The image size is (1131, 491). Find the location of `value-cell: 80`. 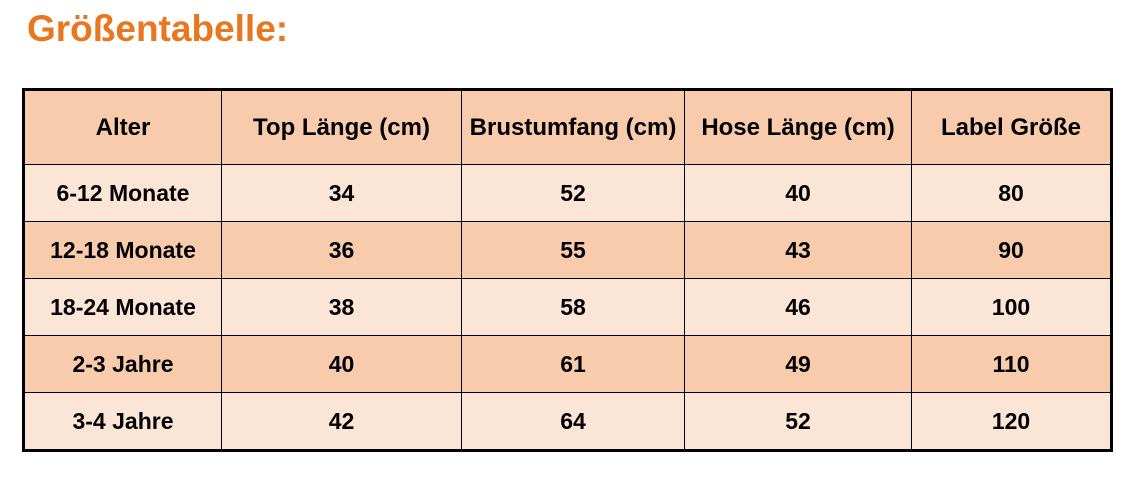

value-cell: 80 is located at coordinates (1011, 193).